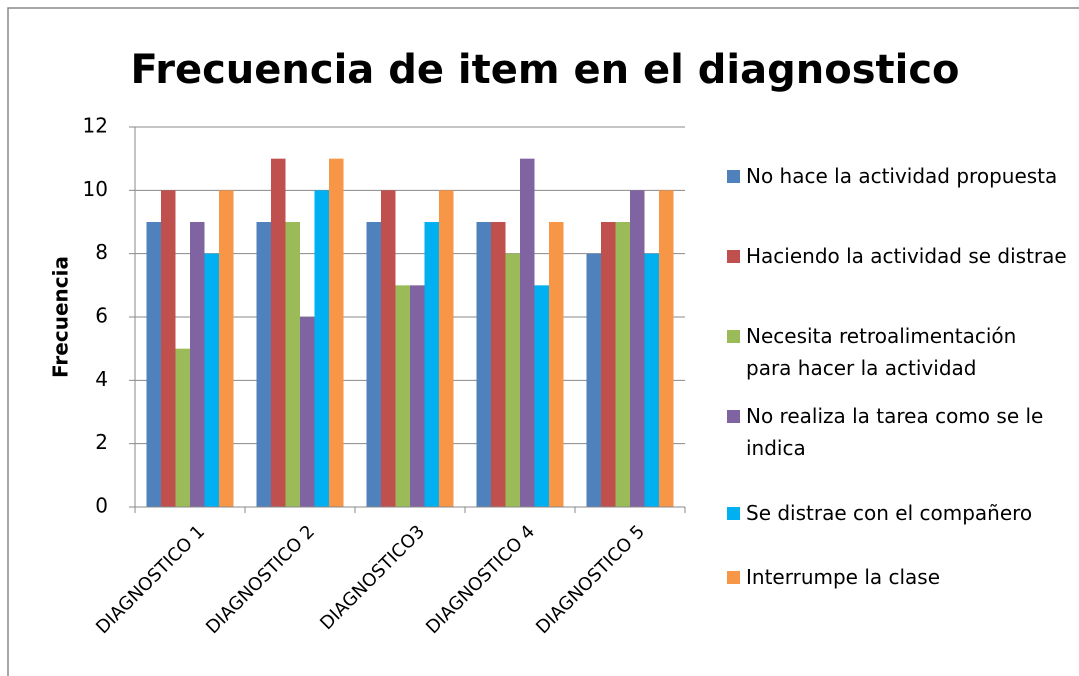 Image resolution: width=1079 pixels, height=676 pixels. What do you see at coordinates (95, 126) in the screenshot?
I see `y-tick-label: 12` at bounding box center [95, 126].